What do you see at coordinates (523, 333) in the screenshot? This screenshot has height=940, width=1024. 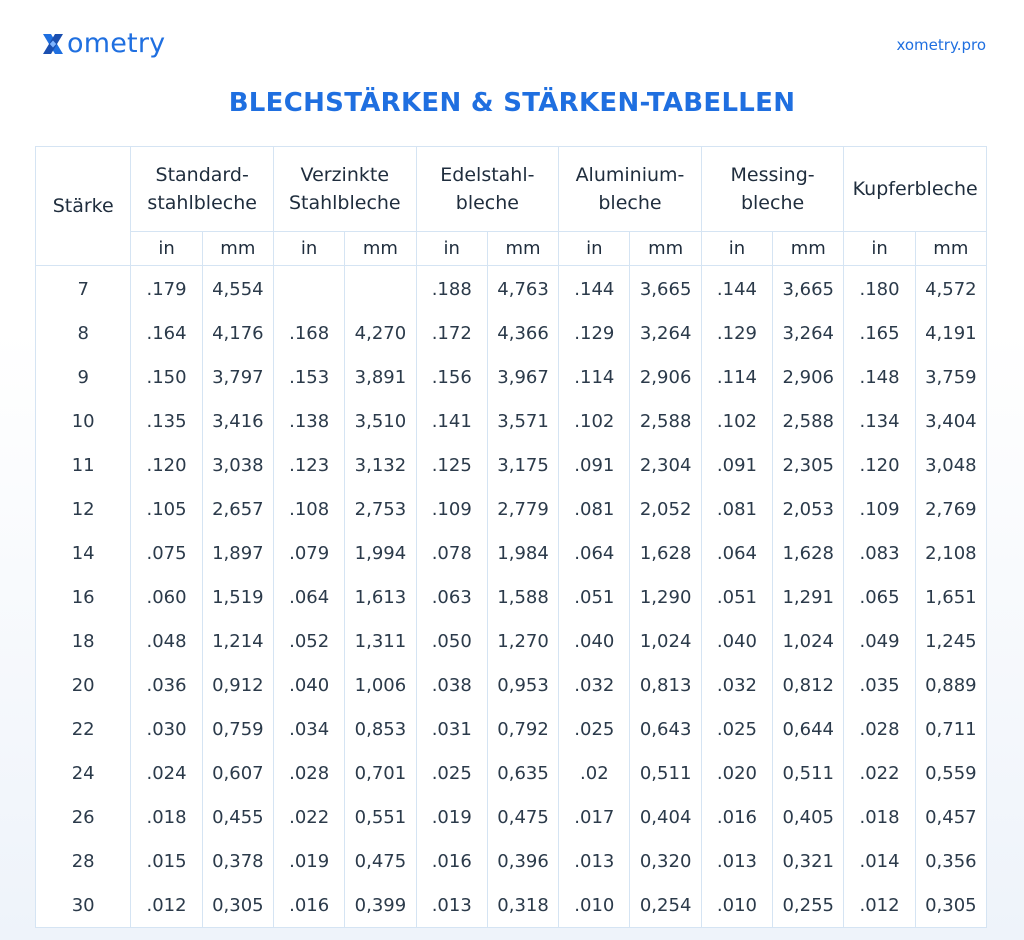 I see `value-mm-cell: 4,366` at bounding box center [523, 333].